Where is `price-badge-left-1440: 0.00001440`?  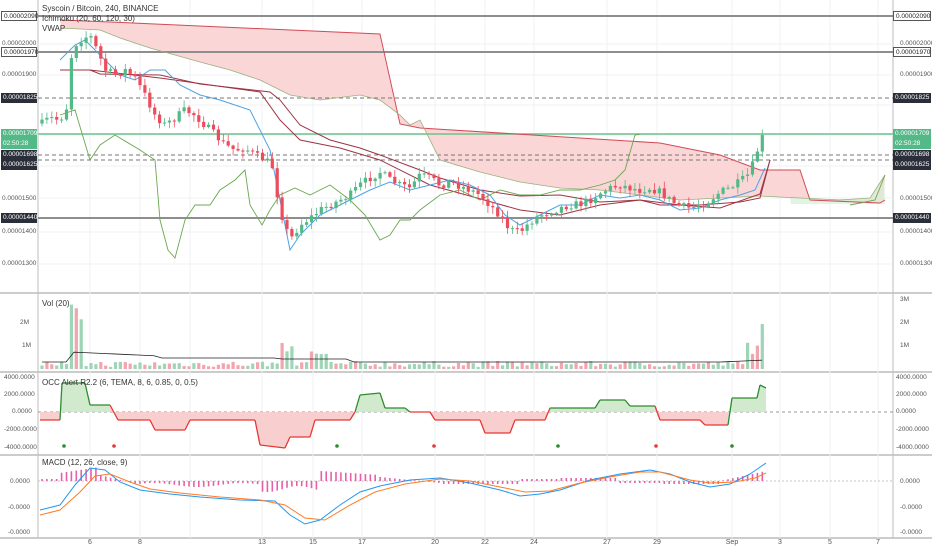
price-badge-left-1440: 0.00001440 is located at coordinates (19, 218).